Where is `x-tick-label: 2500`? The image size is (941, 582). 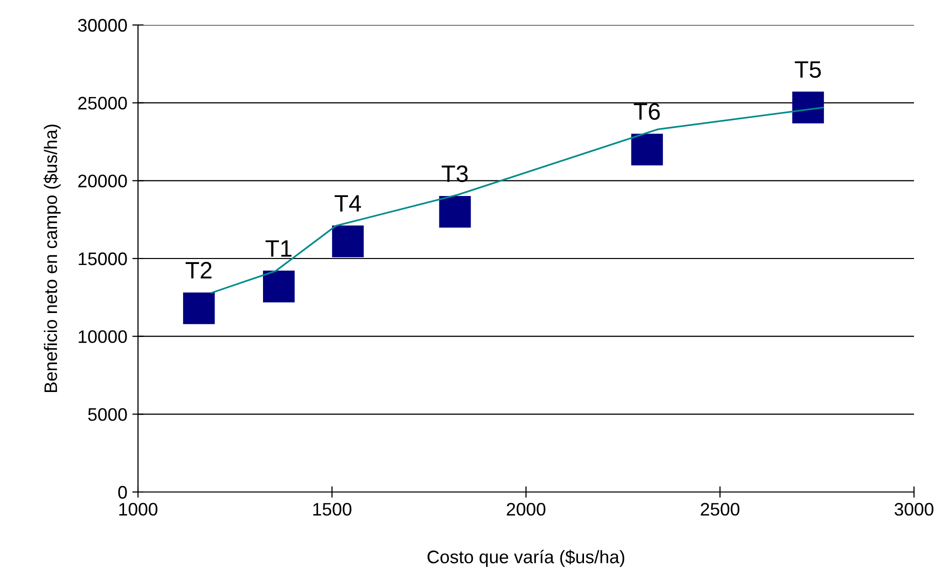 x-tick-label: 2500 is located at coordinates (720, 509).